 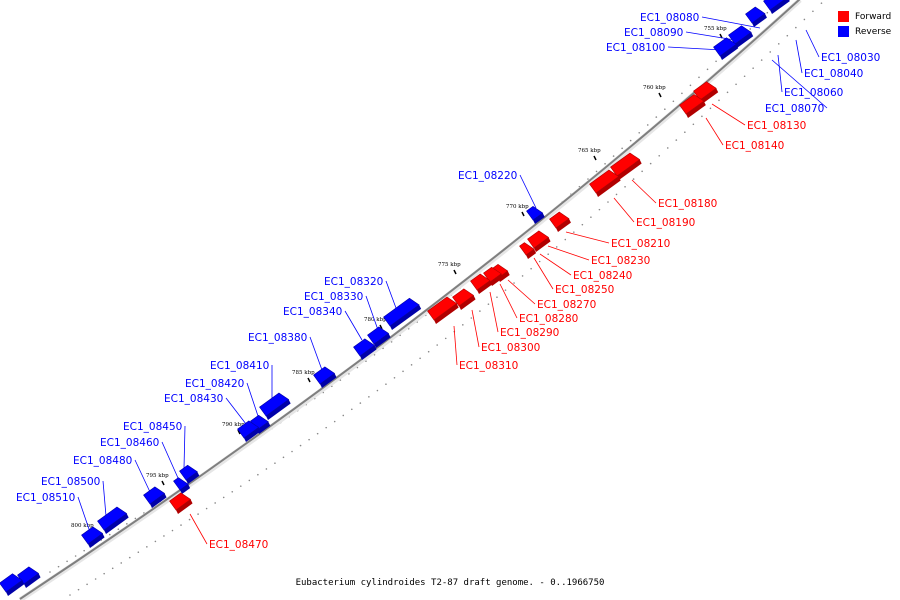 What do you see at coordinates (850, 58) in the screenshot?
I see `gene-label: EC1_08030` at bounding box center [850, 58].